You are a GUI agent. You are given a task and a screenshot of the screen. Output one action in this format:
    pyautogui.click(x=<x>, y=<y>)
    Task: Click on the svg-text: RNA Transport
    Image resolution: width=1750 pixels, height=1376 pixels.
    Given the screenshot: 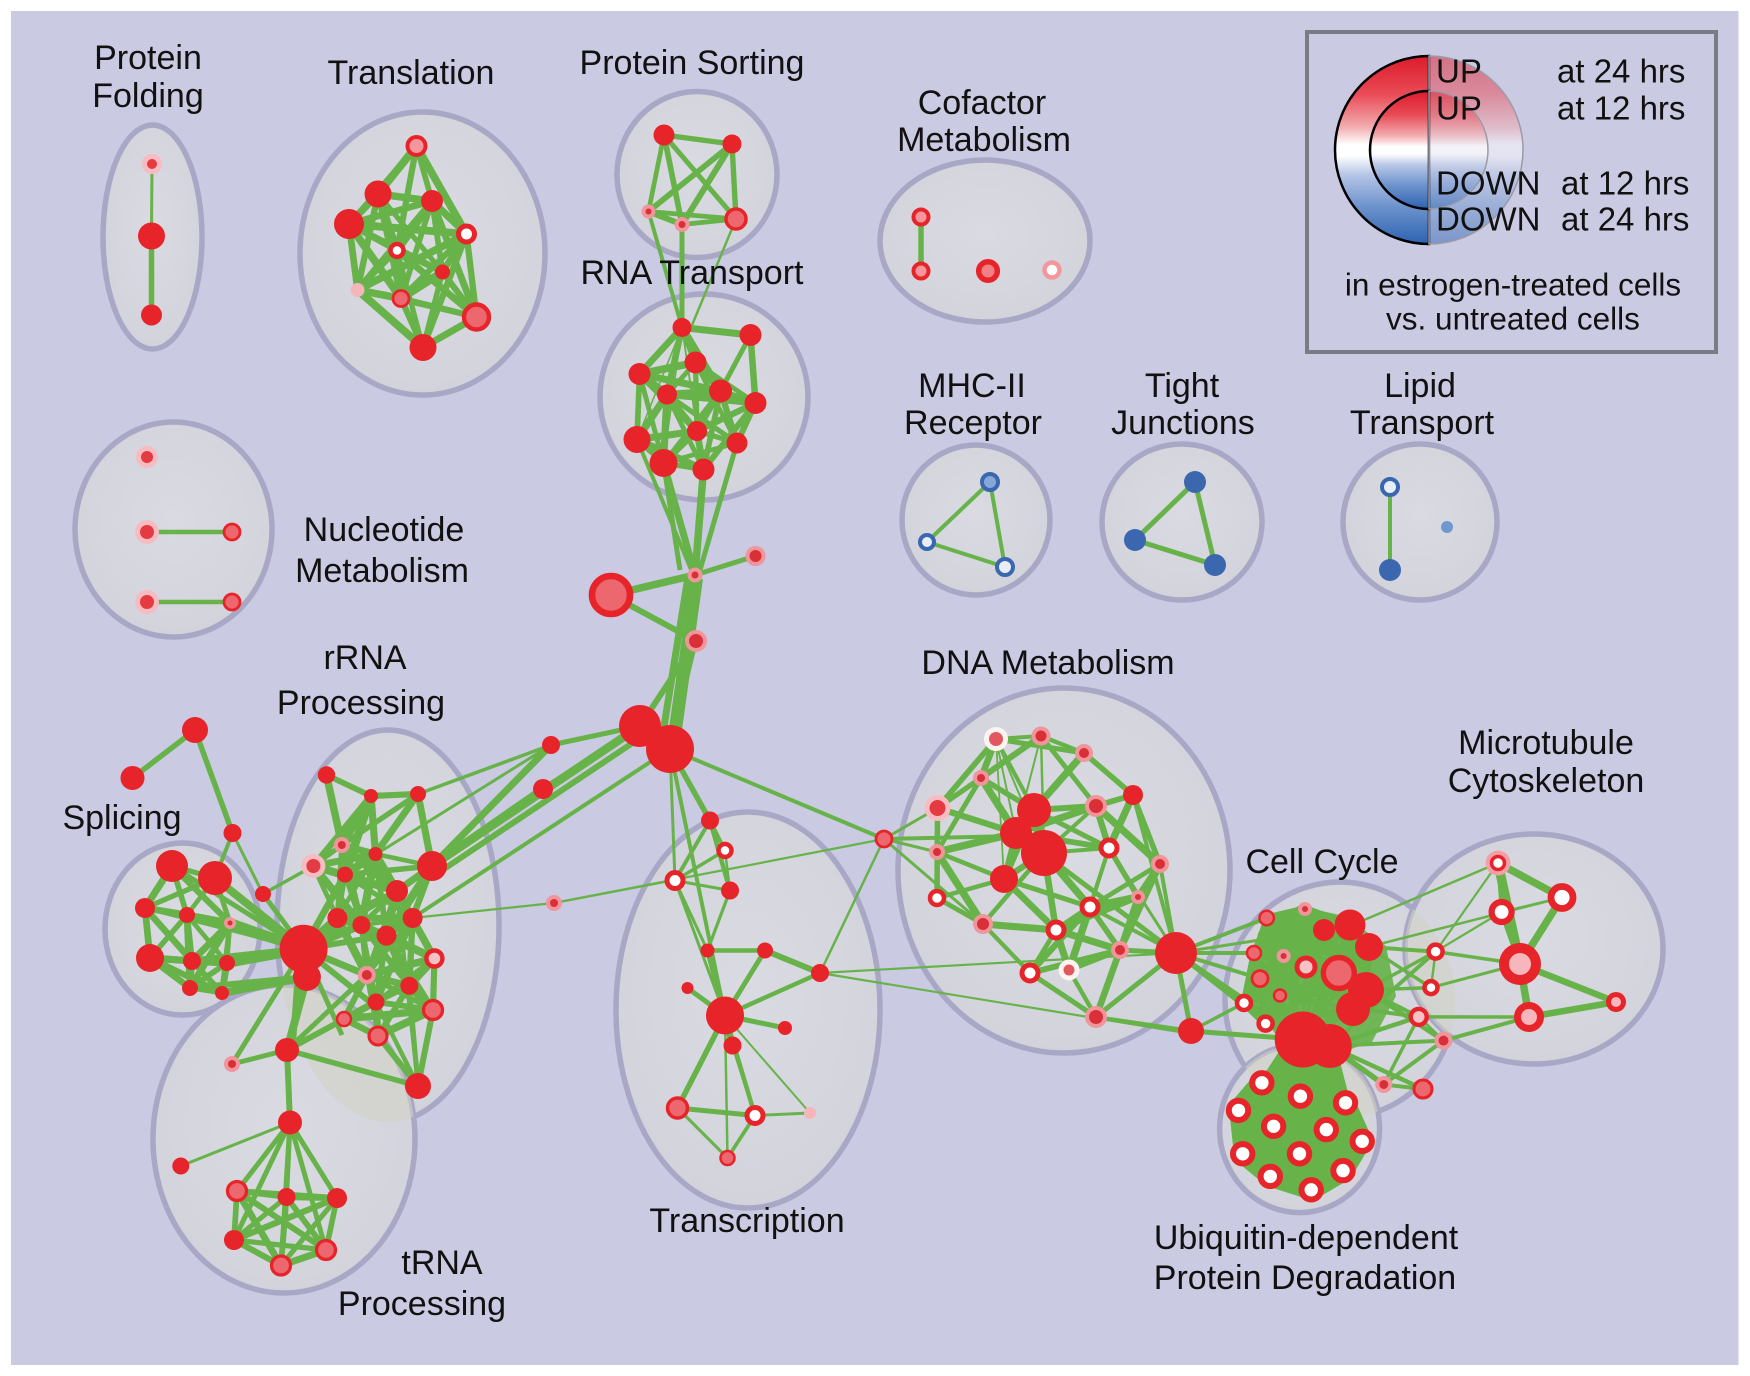 What is the action you would take?
    pyautogui.click(x=693, y=273)
    